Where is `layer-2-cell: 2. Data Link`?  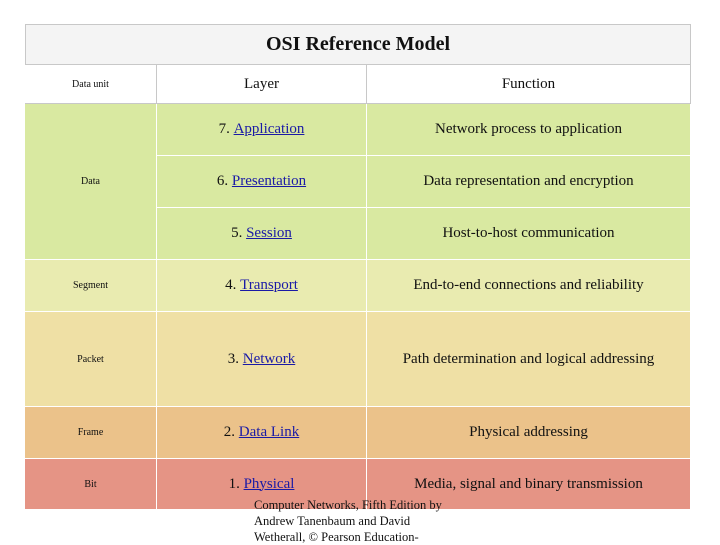
layer-2-cell: 2. Data Link is located at coordinates (262, 433).